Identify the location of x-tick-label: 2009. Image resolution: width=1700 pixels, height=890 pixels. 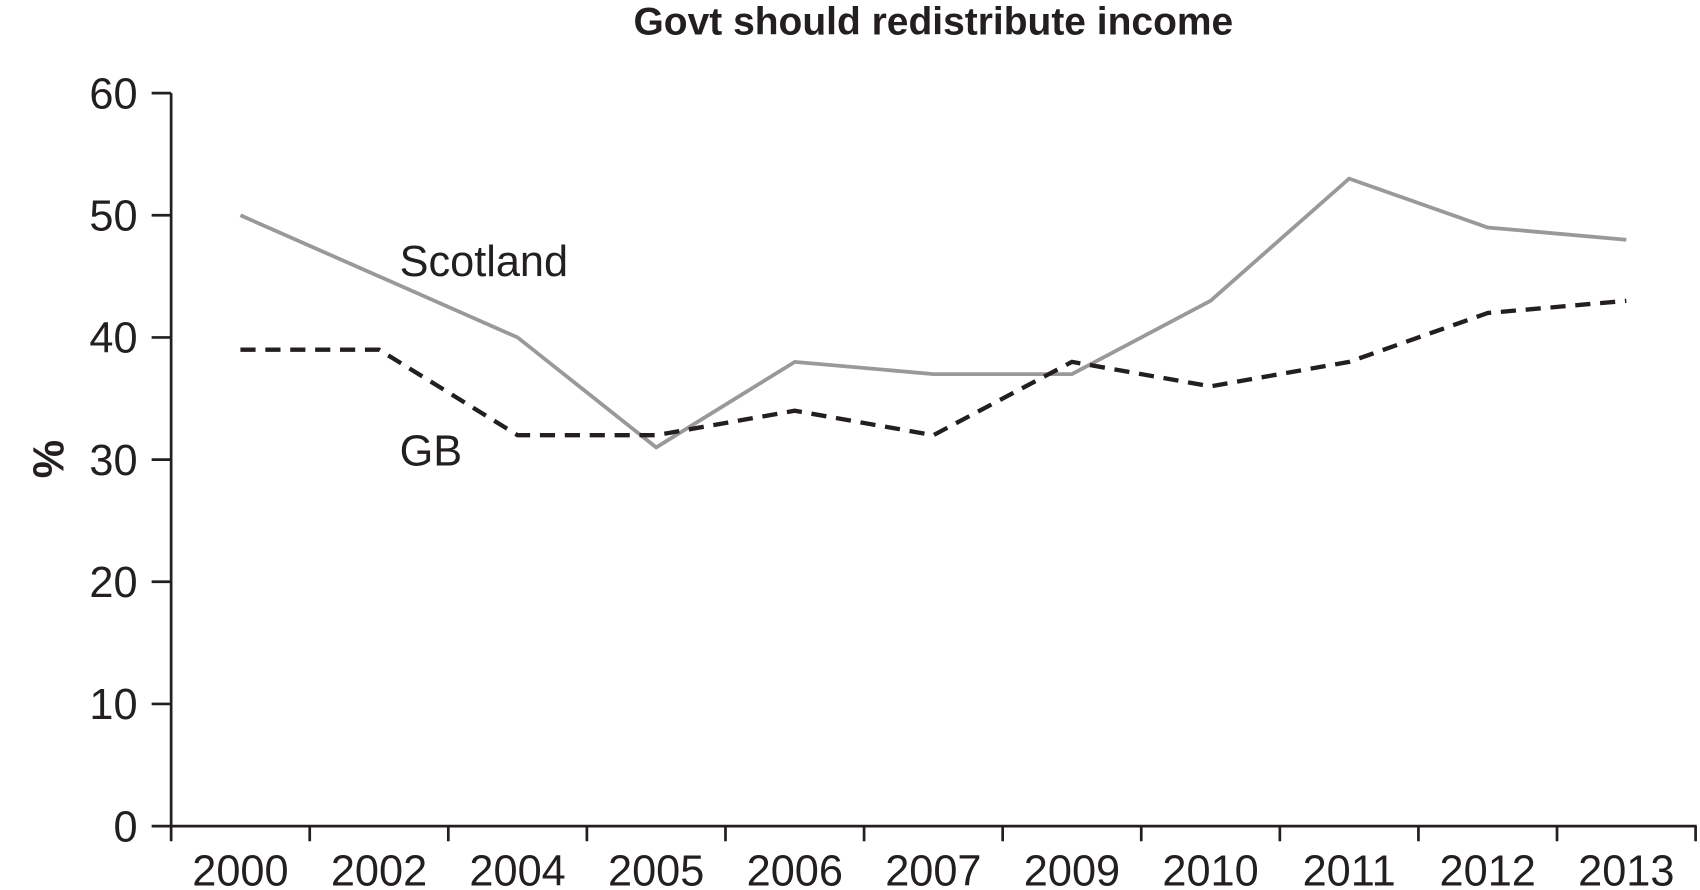
(1072, 869).